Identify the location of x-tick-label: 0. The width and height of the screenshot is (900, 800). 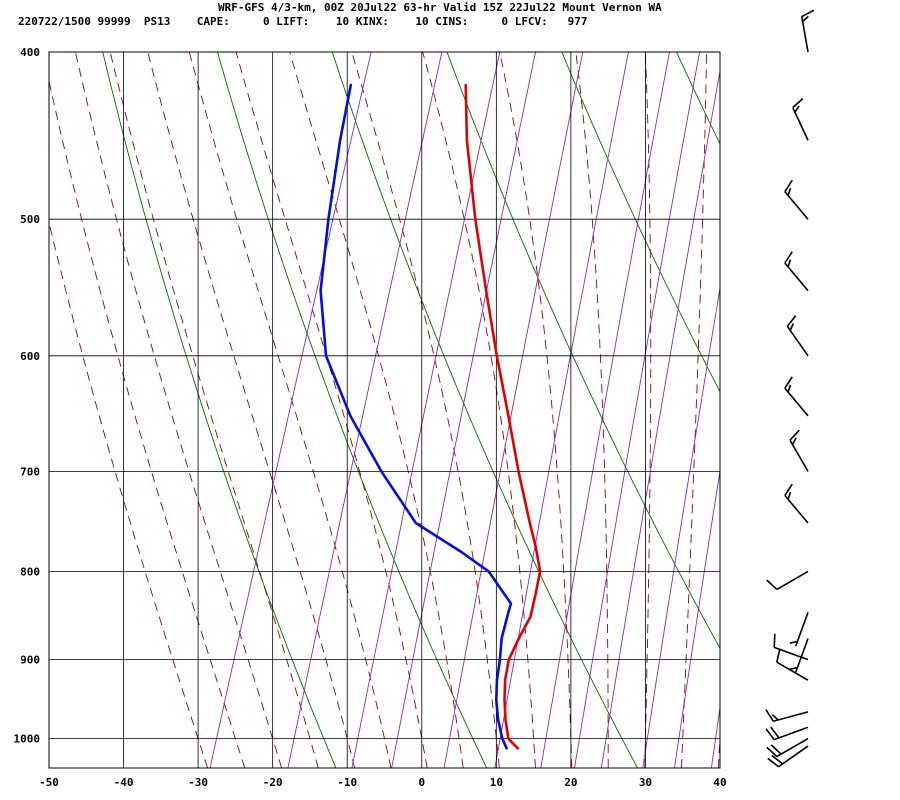
(421, 782).